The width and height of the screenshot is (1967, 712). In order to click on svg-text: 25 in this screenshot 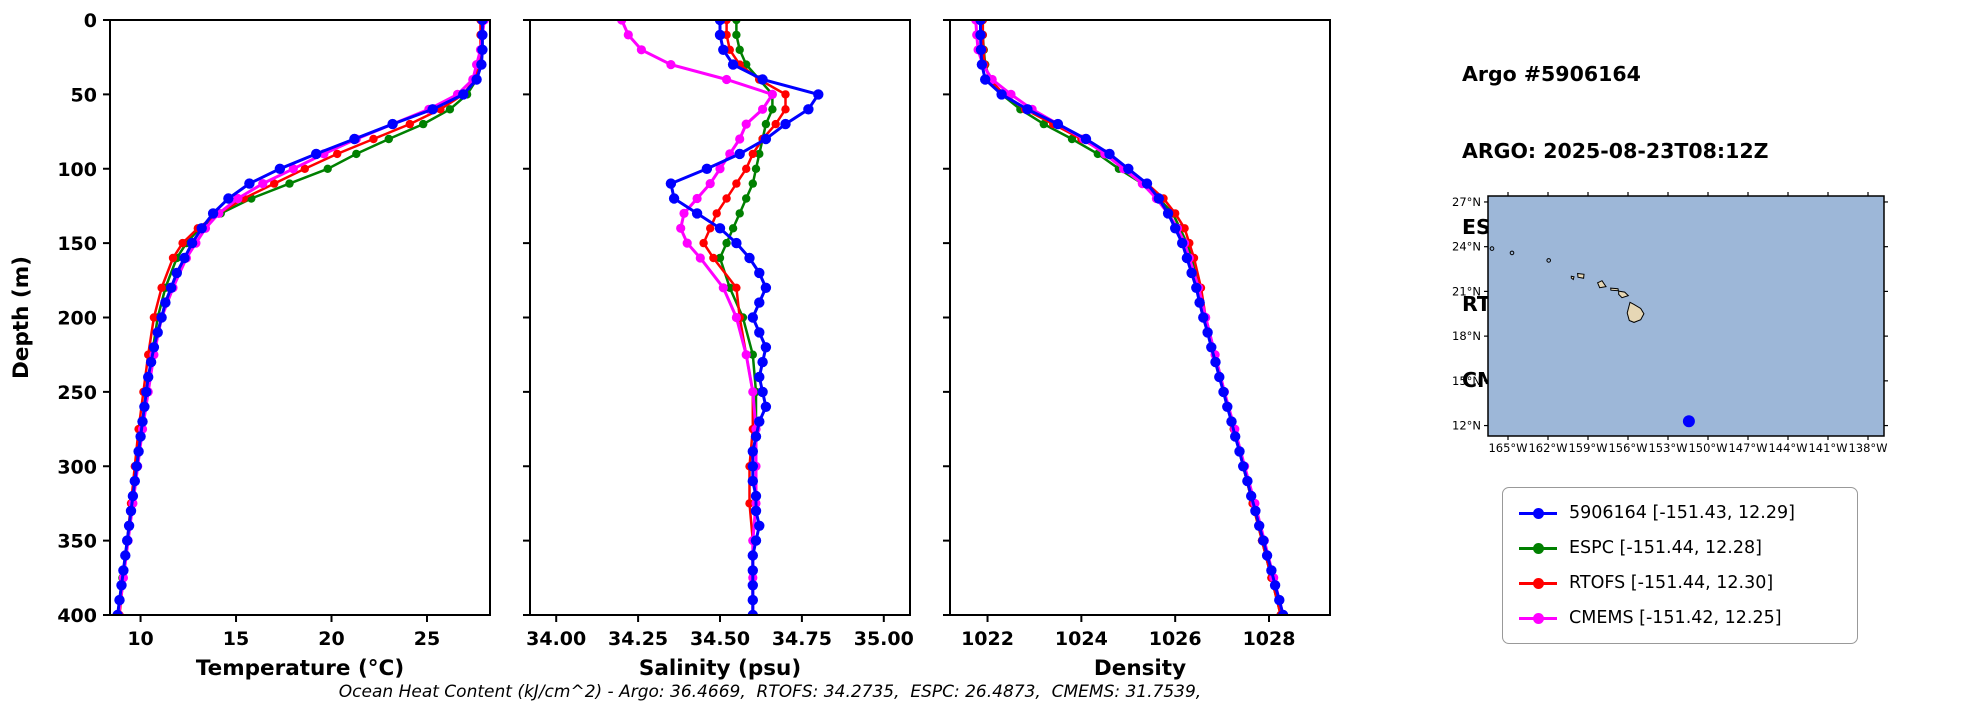, I will do `click(427, 639)`.